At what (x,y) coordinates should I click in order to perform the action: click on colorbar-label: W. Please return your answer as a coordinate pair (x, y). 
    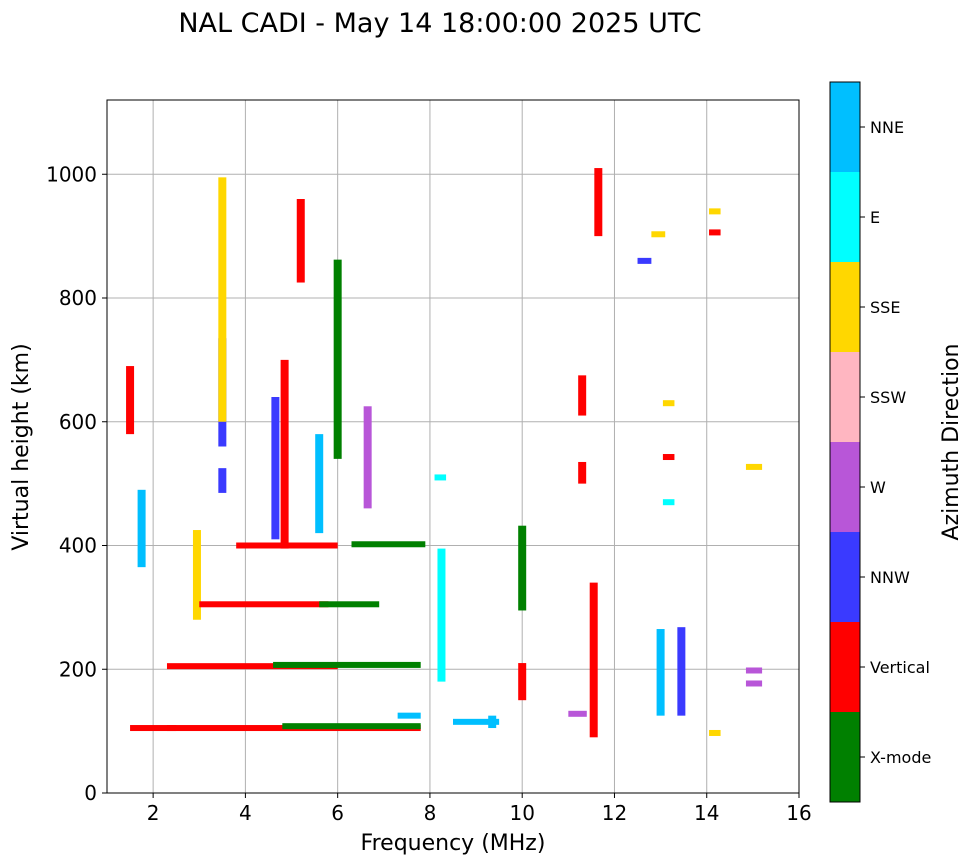
    Looking at the image, I should click on (878, 487).